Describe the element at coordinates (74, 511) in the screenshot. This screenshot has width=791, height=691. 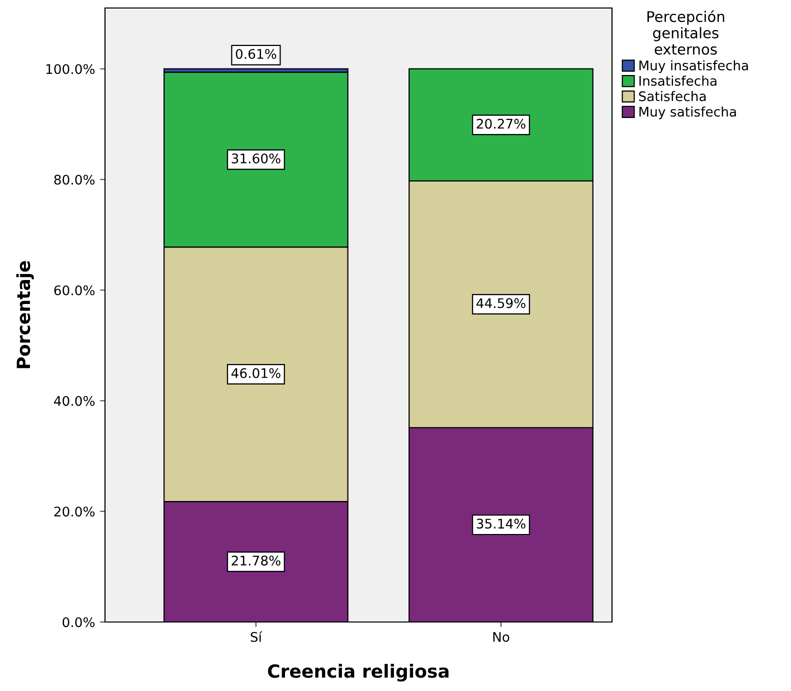
I see `y-tick-label: 20.0%` at that location.